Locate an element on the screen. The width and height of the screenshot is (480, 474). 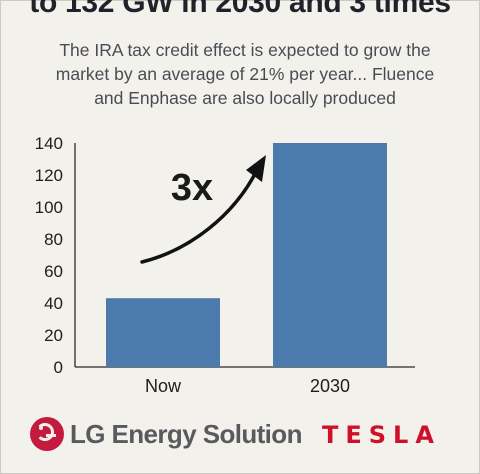
headline: to 132 GW in 2030 and 3 times is located at coordinates (240, 9).